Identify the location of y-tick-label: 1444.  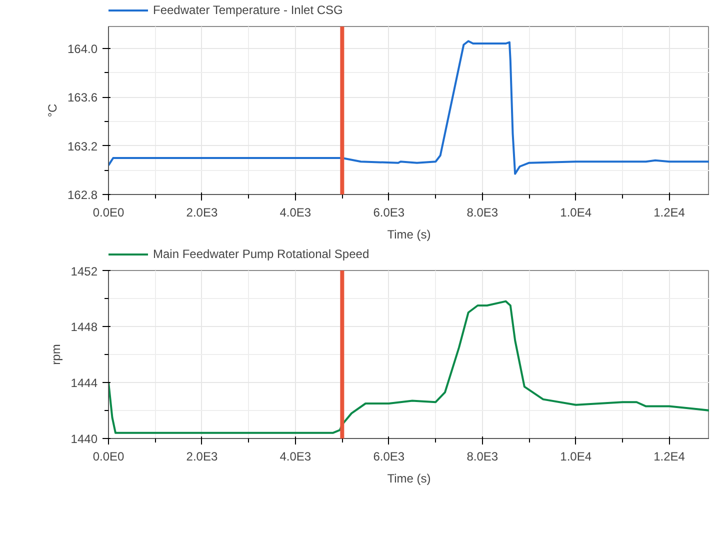
(84, 383).